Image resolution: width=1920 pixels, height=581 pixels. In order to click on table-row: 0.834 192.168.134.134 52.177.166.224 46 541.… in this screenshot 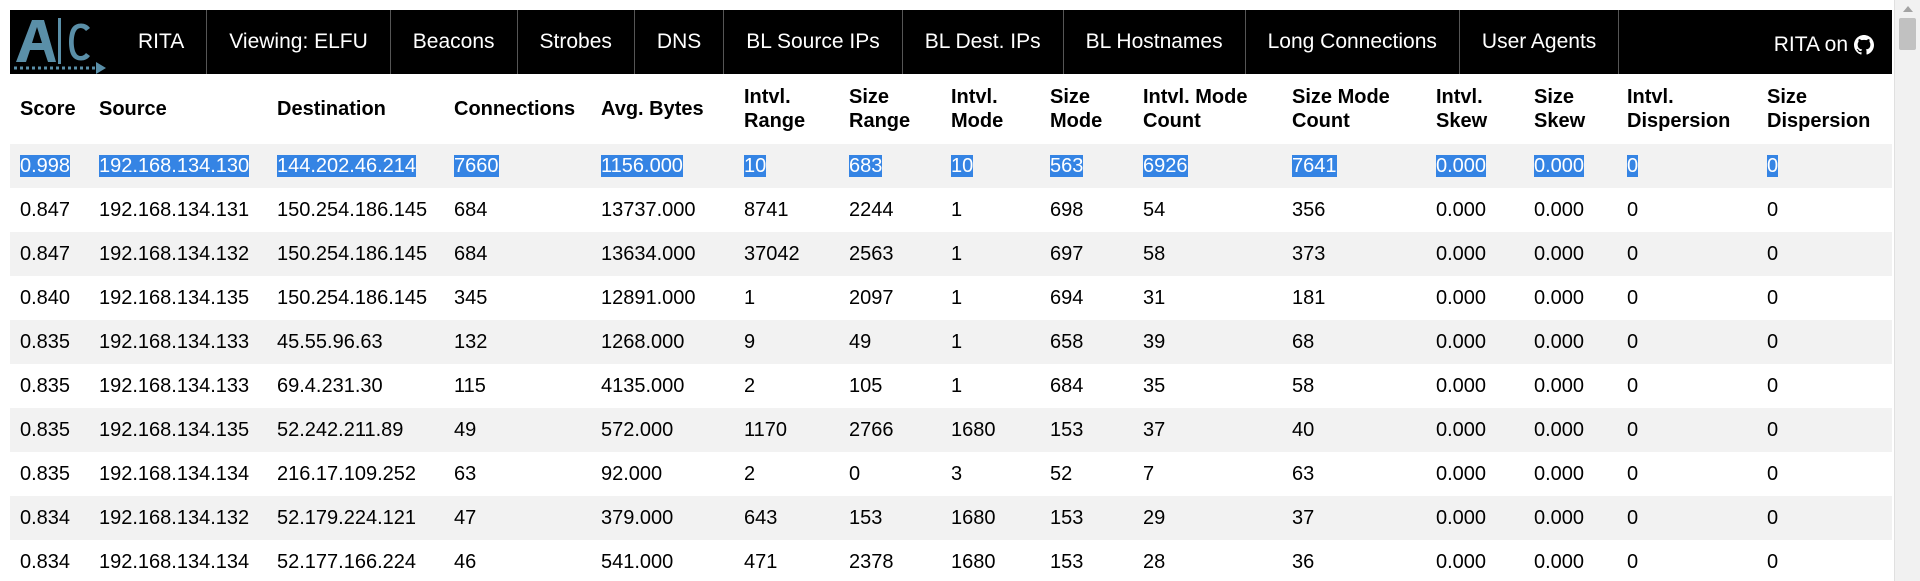, I will do `click(951, 560)`.